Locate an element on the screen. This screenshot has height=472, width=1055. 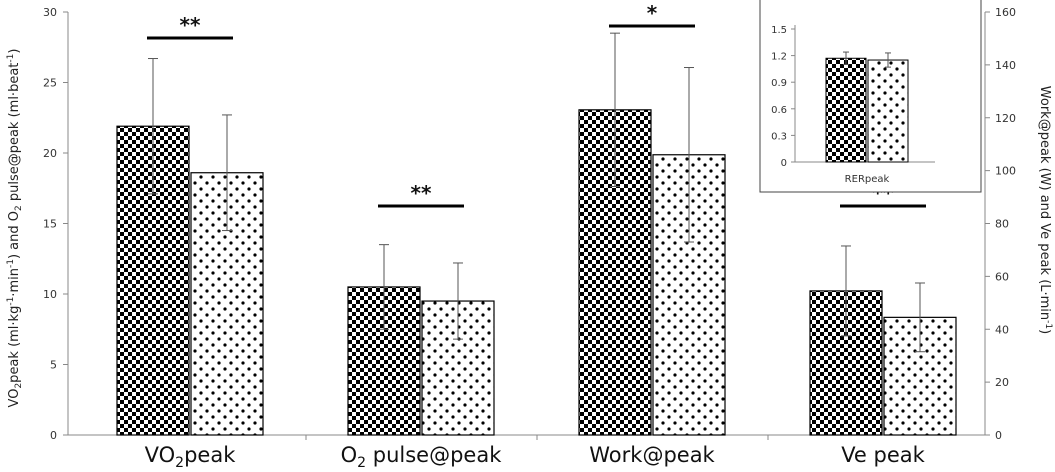
right-axis-label: Work@peak (W) and Ve peak (L·min-1​) is located at coordinates (1045, 210).